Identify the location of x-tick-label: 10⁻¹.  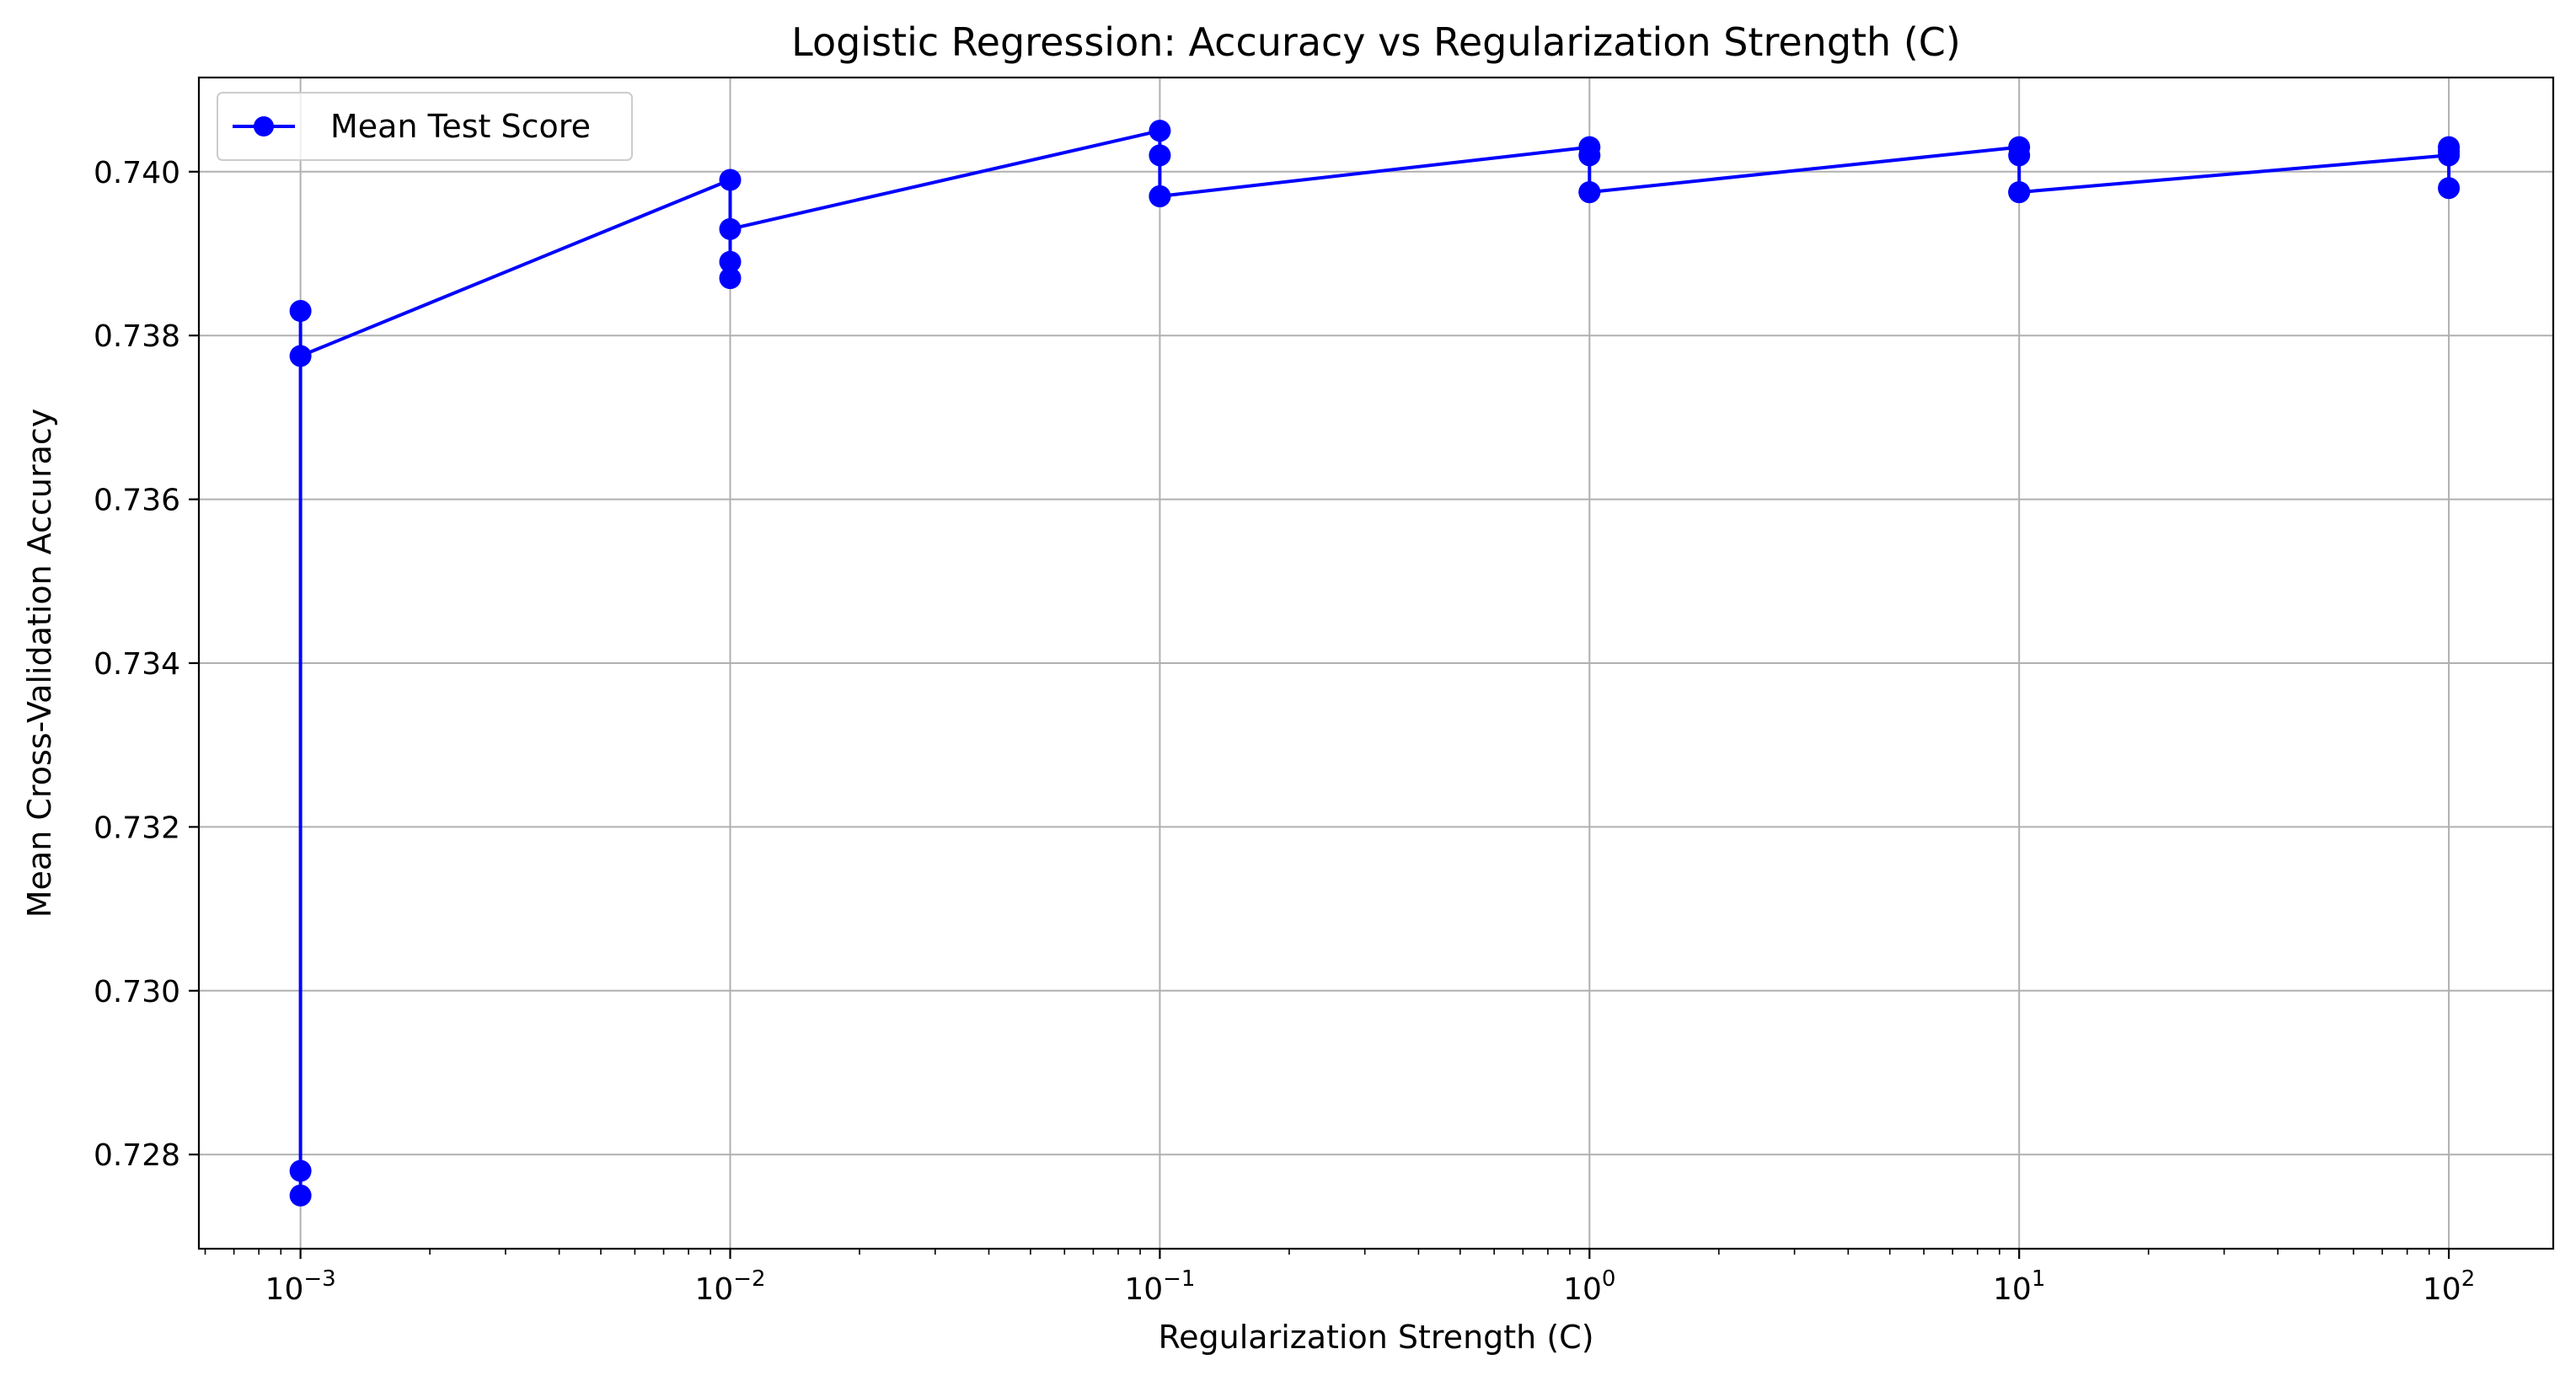
(1159, 1286).